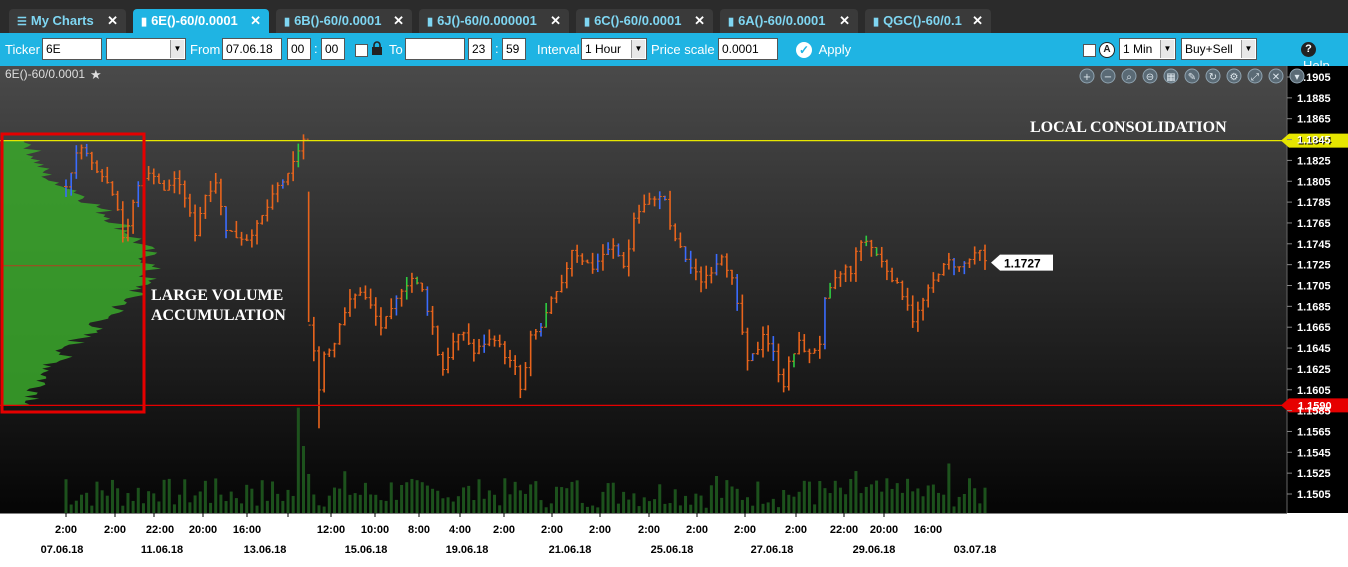 This screenshot has width=1348, height=567. I want to click on zoom-reset-icon: ⊖, so click(1150, 76).